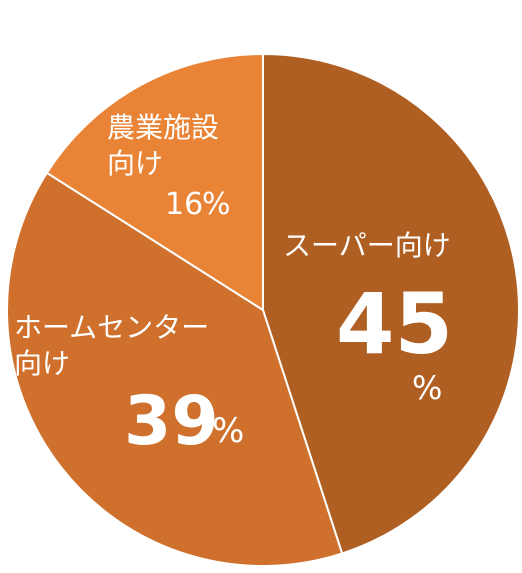 Image resolution: width=522 pixels, height=573 pixels. I want to click on value-label: 39, so click(171, 421).